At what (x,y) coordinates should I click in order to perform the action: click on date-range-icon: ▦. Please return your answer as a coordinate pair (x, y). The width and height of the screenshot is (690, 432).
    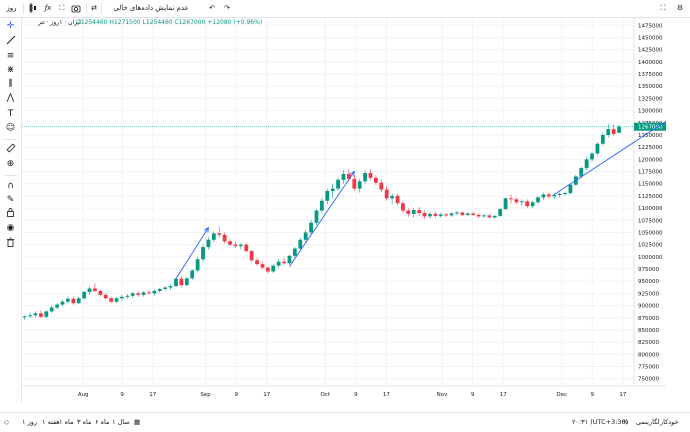
    Looking at the image, I should click on (137, 422).